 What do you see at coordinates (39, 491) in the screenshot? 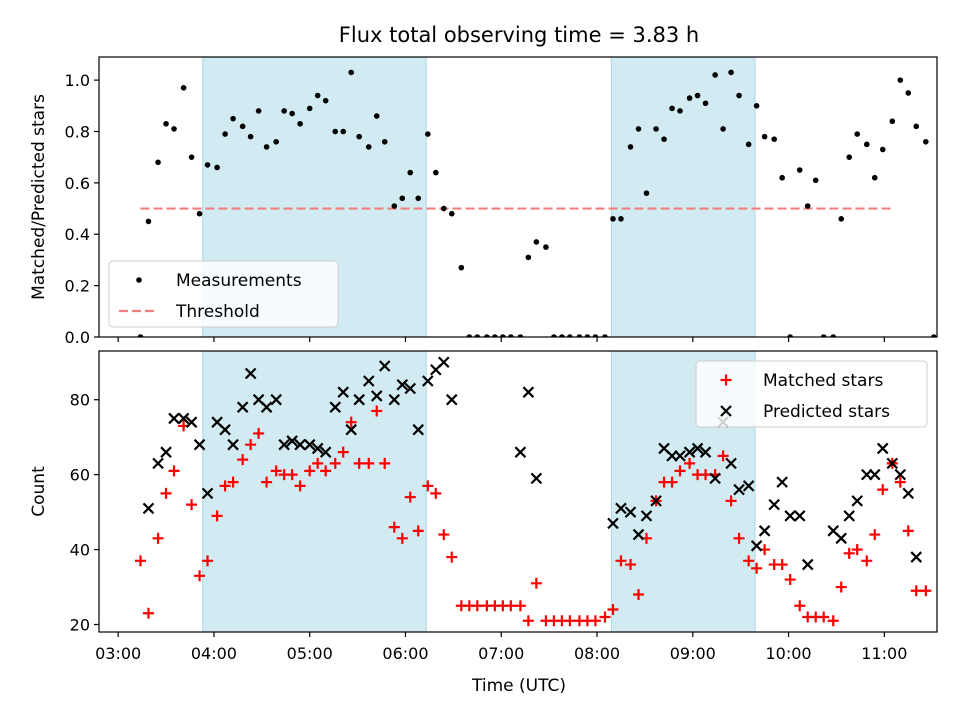
I see `y-axis-label: Count` at bounding box center [39, 491].